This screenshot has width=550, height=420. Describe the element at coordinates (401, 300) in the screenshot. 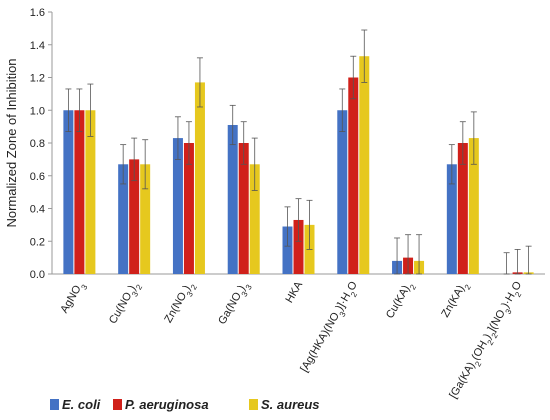

I see `category-label: Cu(KA)2` at that location.